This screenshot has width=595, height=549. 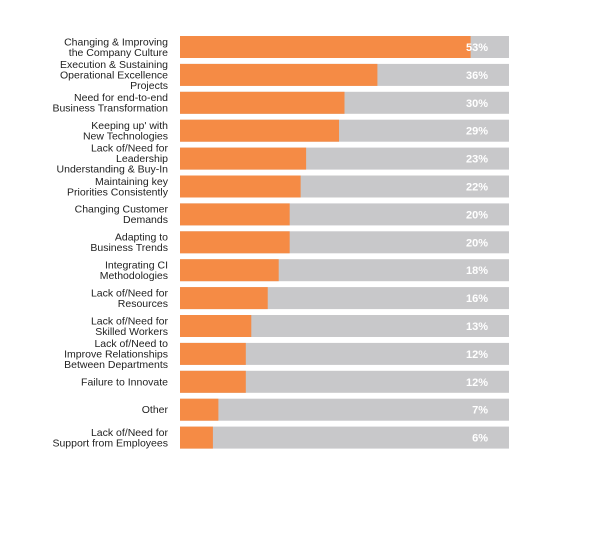 What do you see at coordinates (149, 86) in the screenshot?
I see `category-label-line: Projects` at bounding box center [149, 86].